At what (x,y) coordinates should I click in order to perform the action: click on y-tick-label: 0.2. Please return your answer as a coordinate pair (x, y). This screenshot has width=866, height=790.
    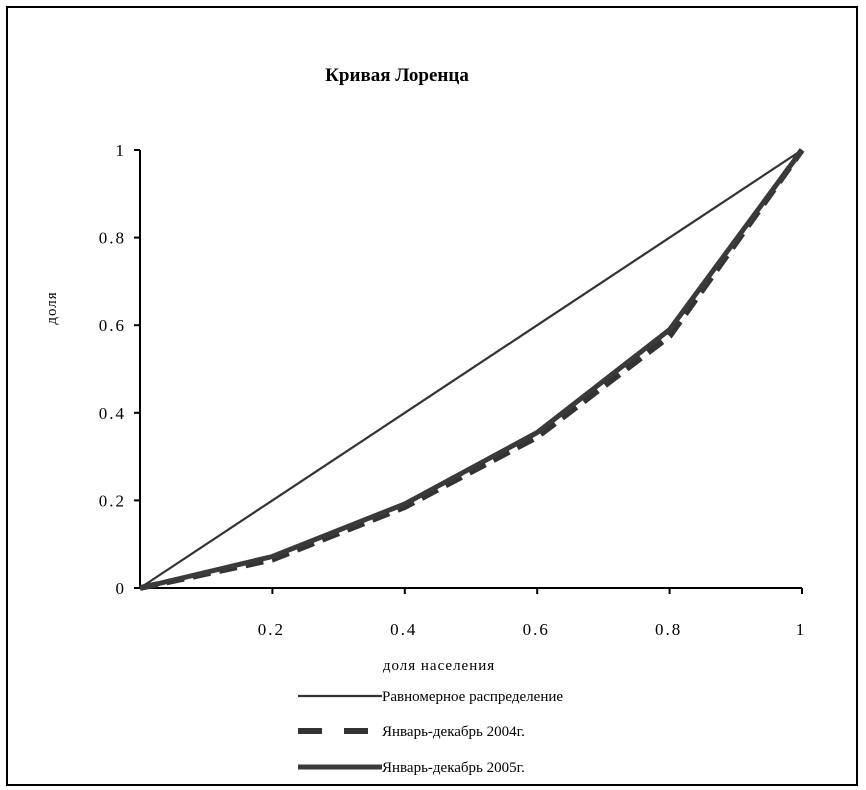
    Looking at the image, I should click on (112, 500).